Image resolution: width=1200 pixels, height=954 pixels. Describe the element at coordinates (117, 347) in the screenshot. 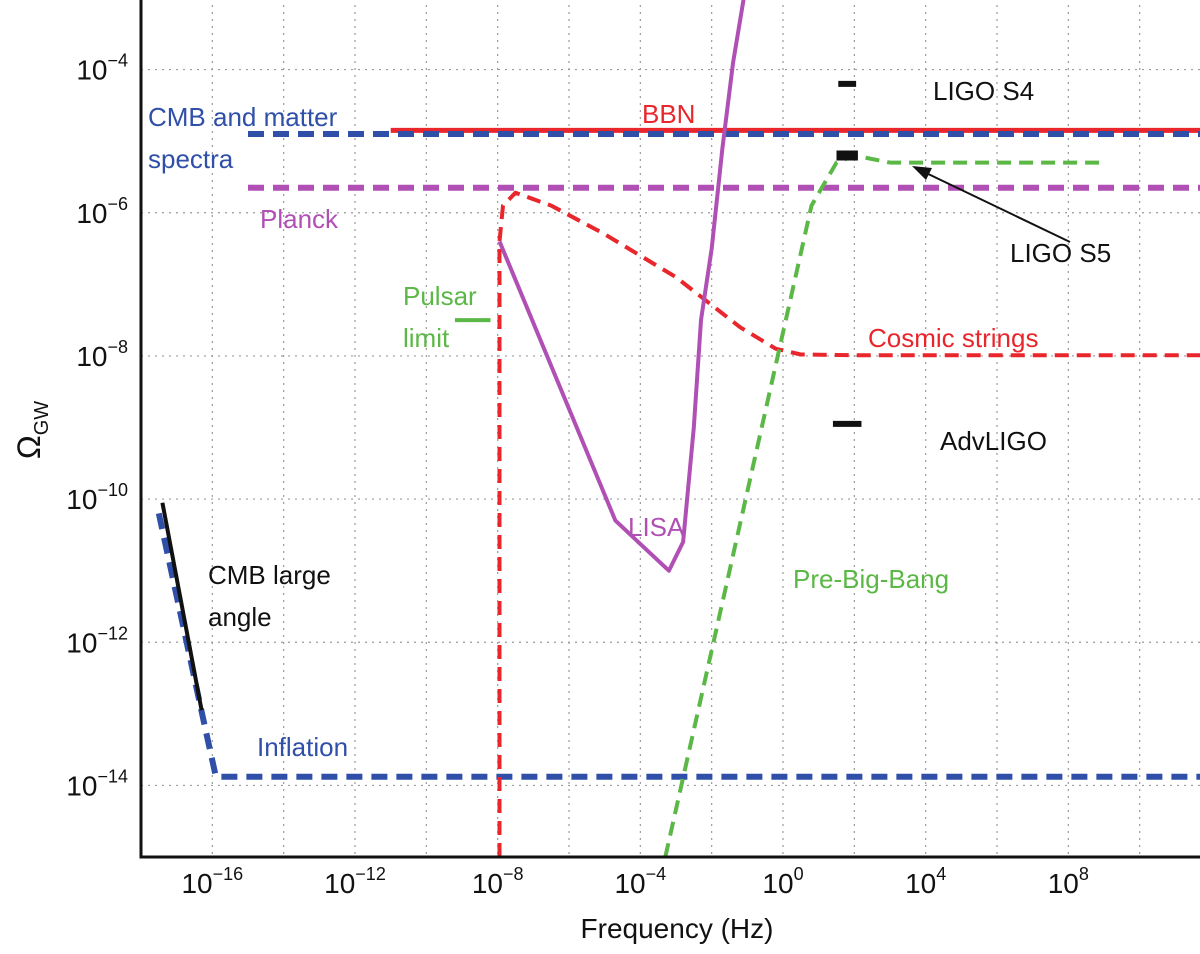

I see `y-tick-exponent: −8` at that location.